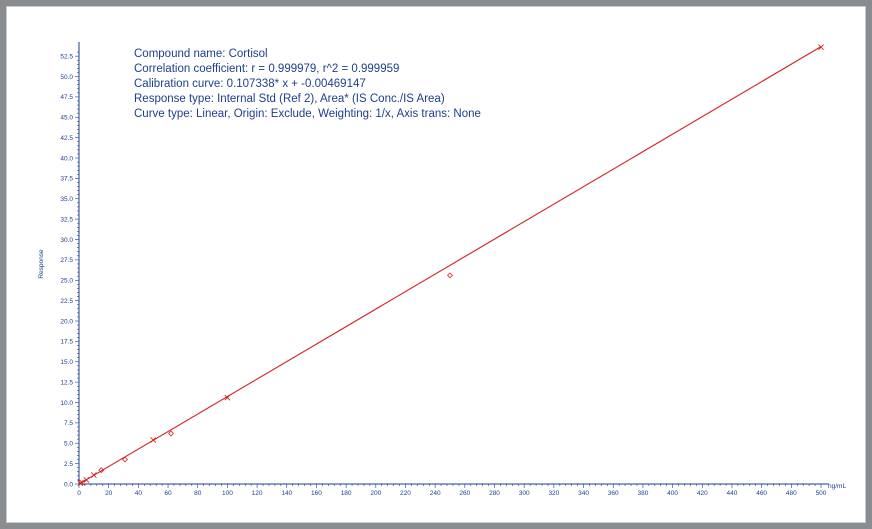  I want to click on y-tick-label: 42.5, so click(66, 138).